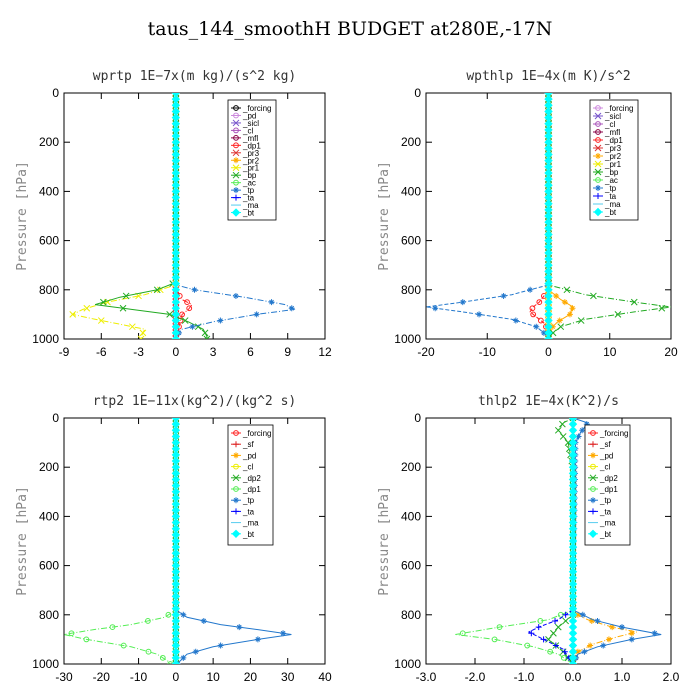  I want to click on x-tick-label: 1.0, so click(622, 677).